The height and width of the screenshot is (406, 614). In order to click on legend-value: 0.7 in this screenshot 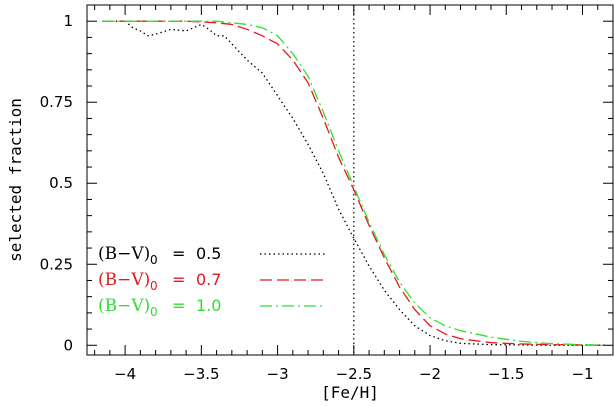, I will do `click(208, 279)`.